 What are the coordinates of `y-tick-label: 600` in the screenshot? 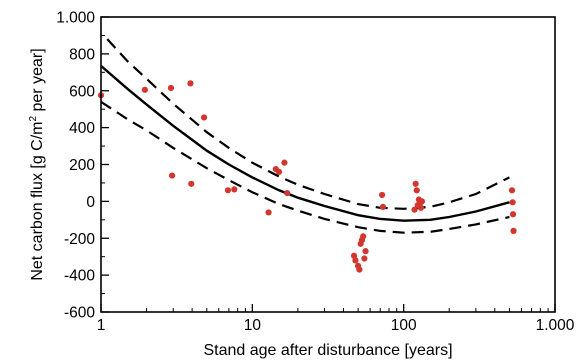 It's located at (82, 91).